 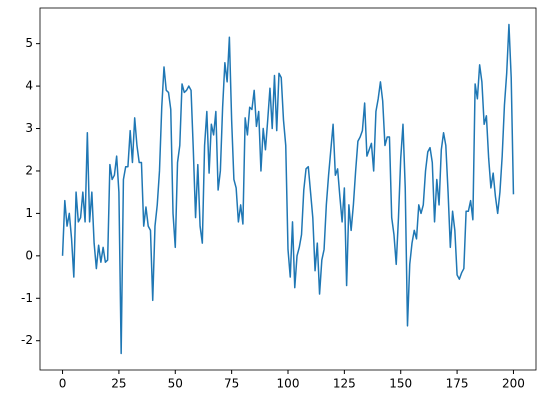 I want to click on y-tick-label: -1, so click(x=27, y=298).